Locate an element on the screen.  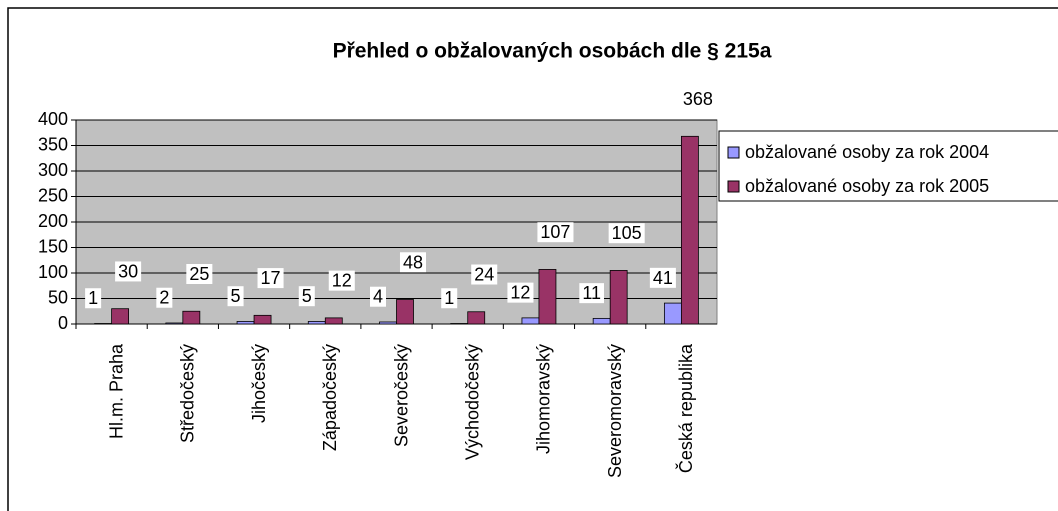
x-tick-label: Severočeský is located at coordinates (401, 395).